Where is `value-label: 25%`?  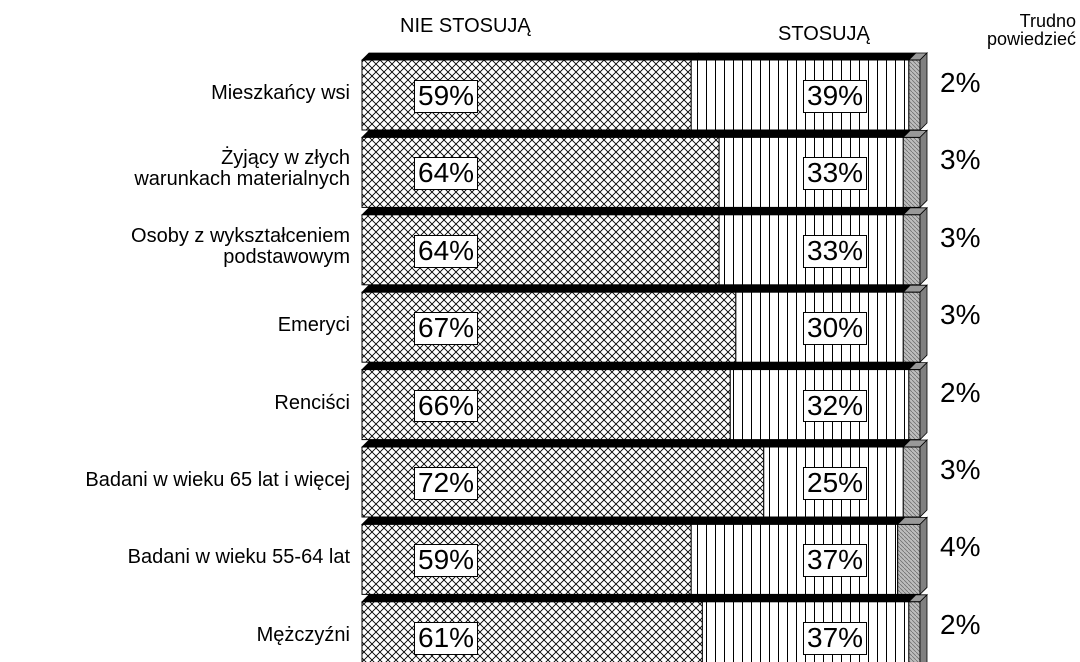
value-label: 25% is located at coordinates (835, 483).